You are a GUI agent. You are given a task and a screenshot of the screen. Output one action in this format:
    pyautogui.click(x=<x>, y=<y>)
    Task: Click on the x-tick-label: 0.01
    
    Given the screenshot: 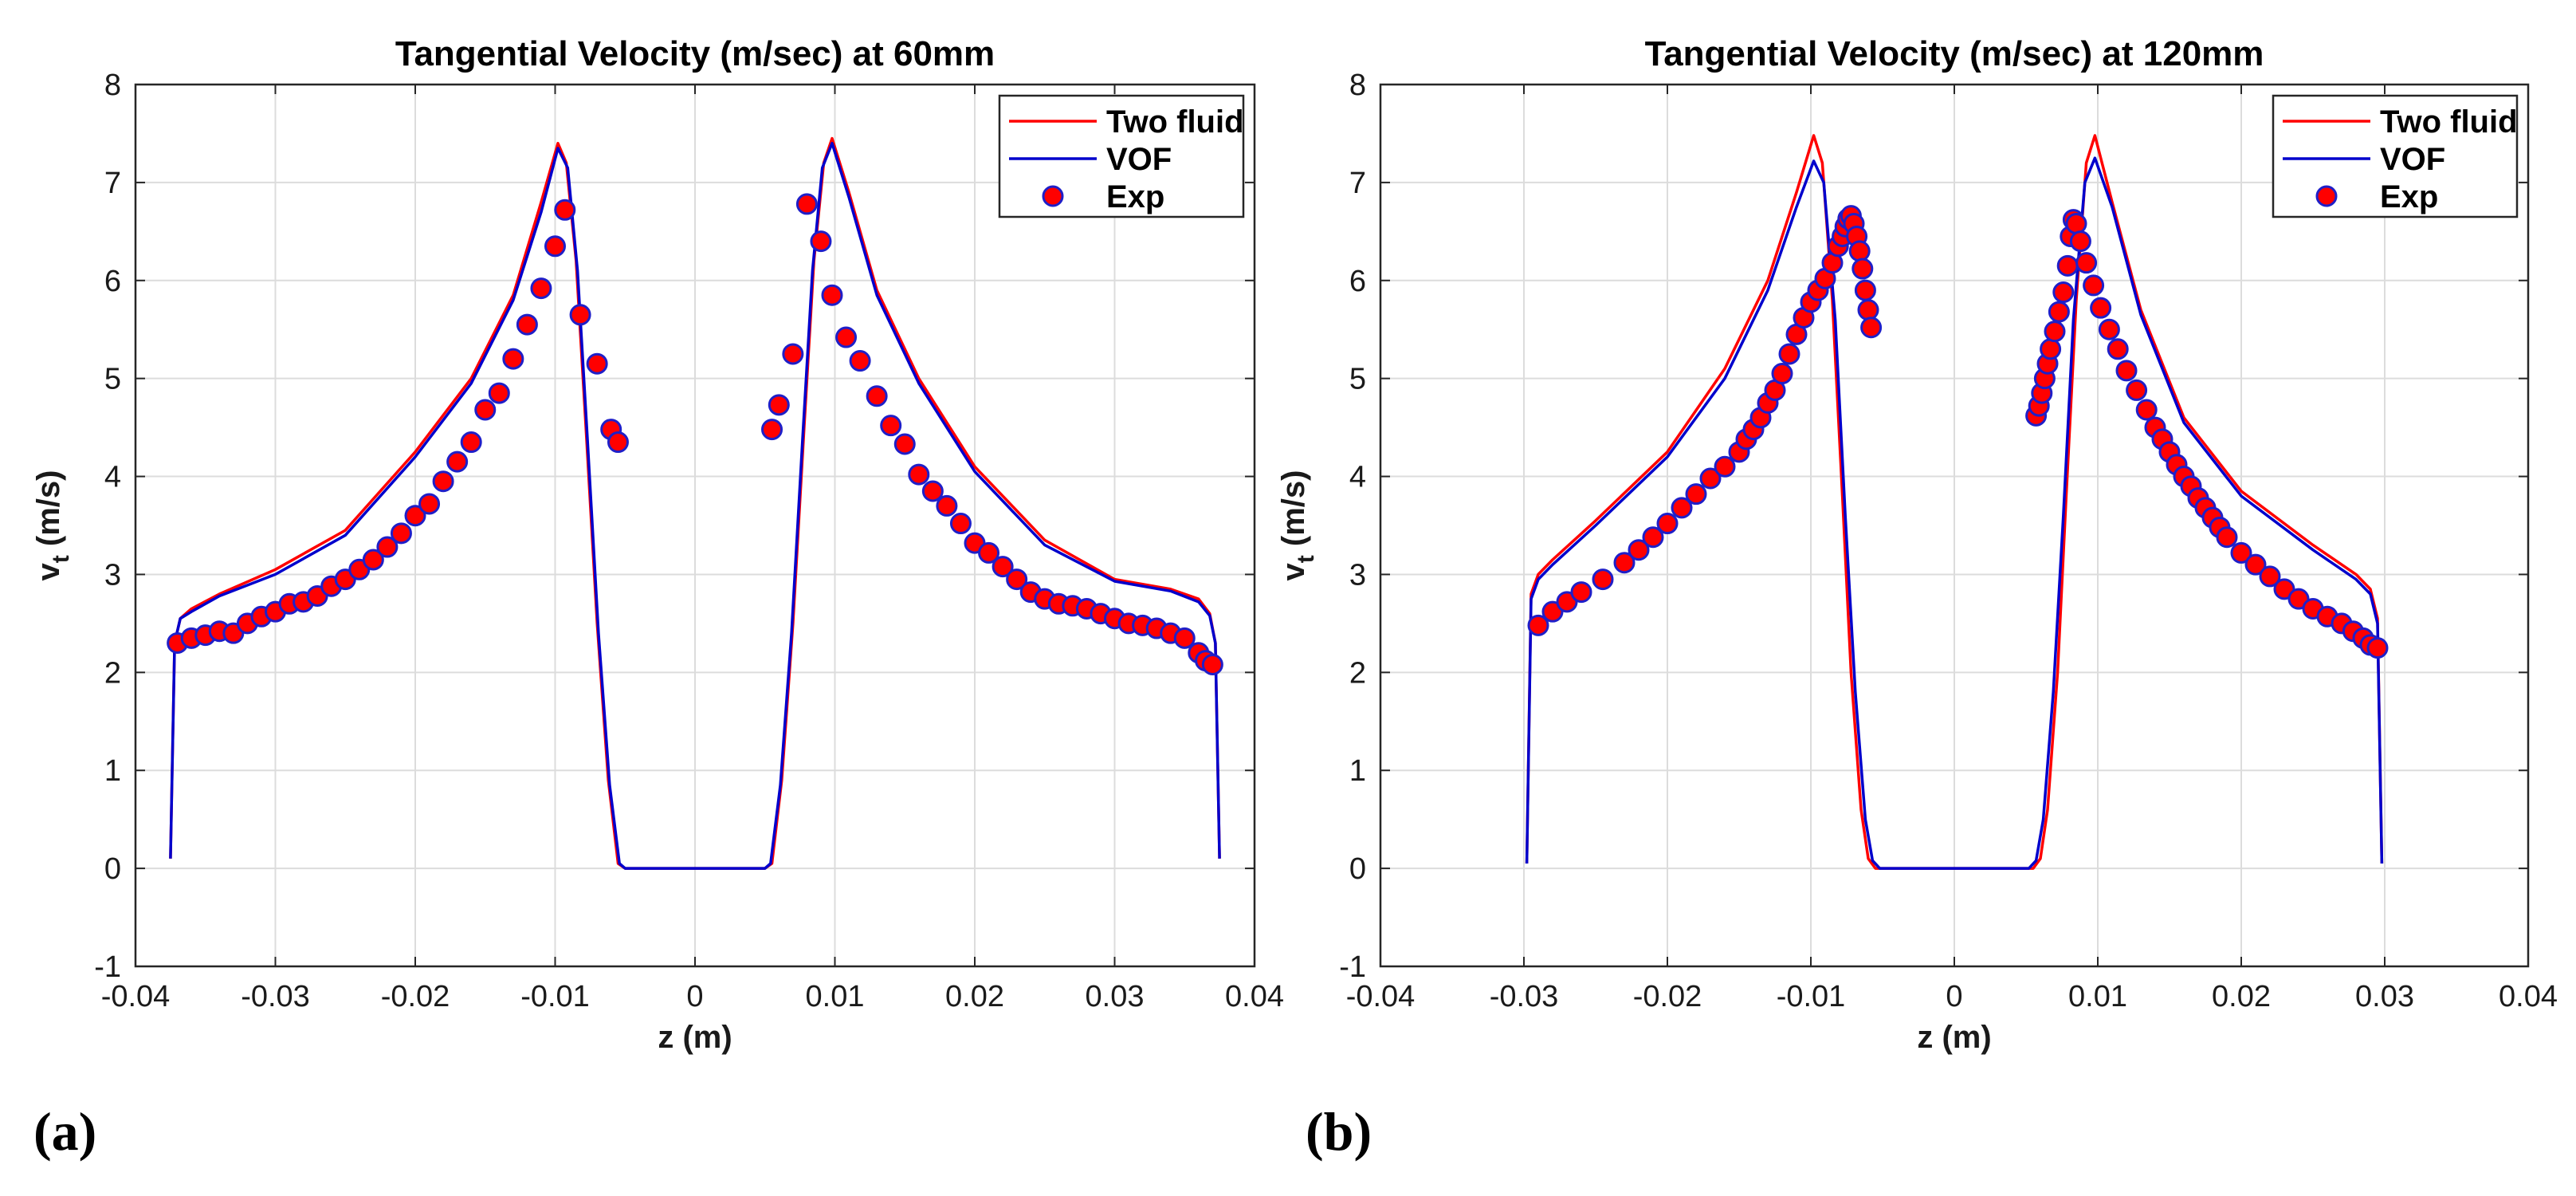 What is the action you would take?
    pyautogui.click(x=2097, y=997)
    